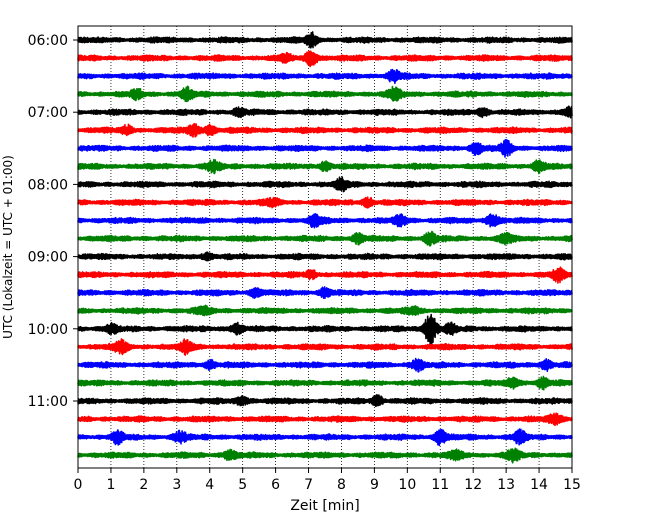  Describe the element at coordinates (539, 485) in the screenshot. I see `x-tick-label-14: 14` at that location.